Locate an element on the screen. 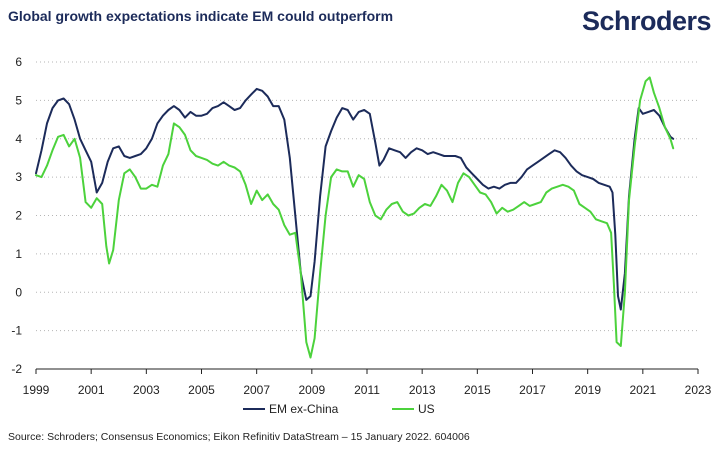 Image resolution: width=719 pixels, height=450 pixels. x-tick-label: 2017 is located at coordinates (532, 390).